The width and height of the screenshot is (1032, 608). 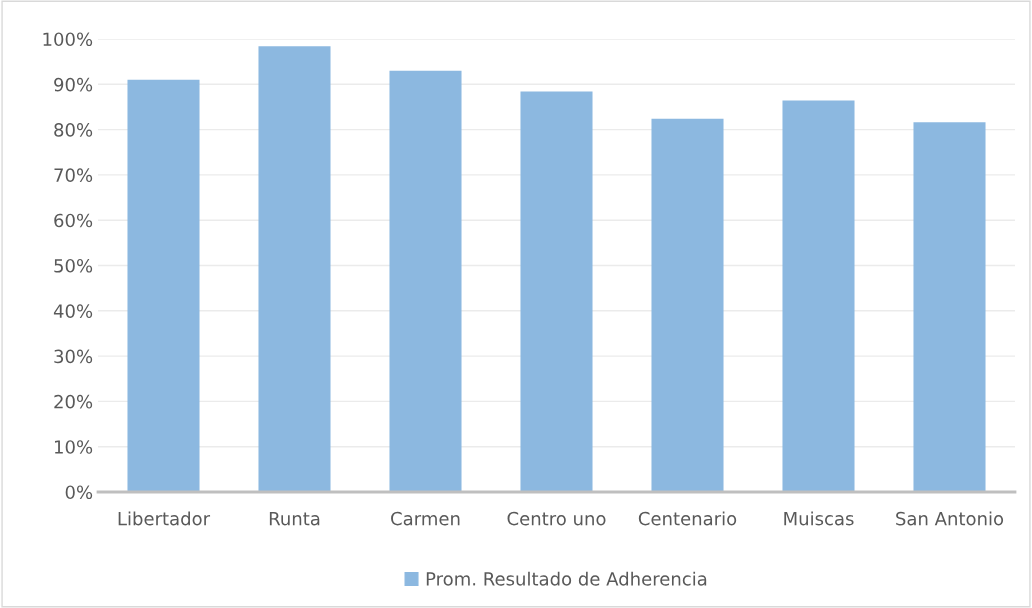 I want to click on legend-label: Prom. Resultado de Adherencia, so click(x=566, y=578).